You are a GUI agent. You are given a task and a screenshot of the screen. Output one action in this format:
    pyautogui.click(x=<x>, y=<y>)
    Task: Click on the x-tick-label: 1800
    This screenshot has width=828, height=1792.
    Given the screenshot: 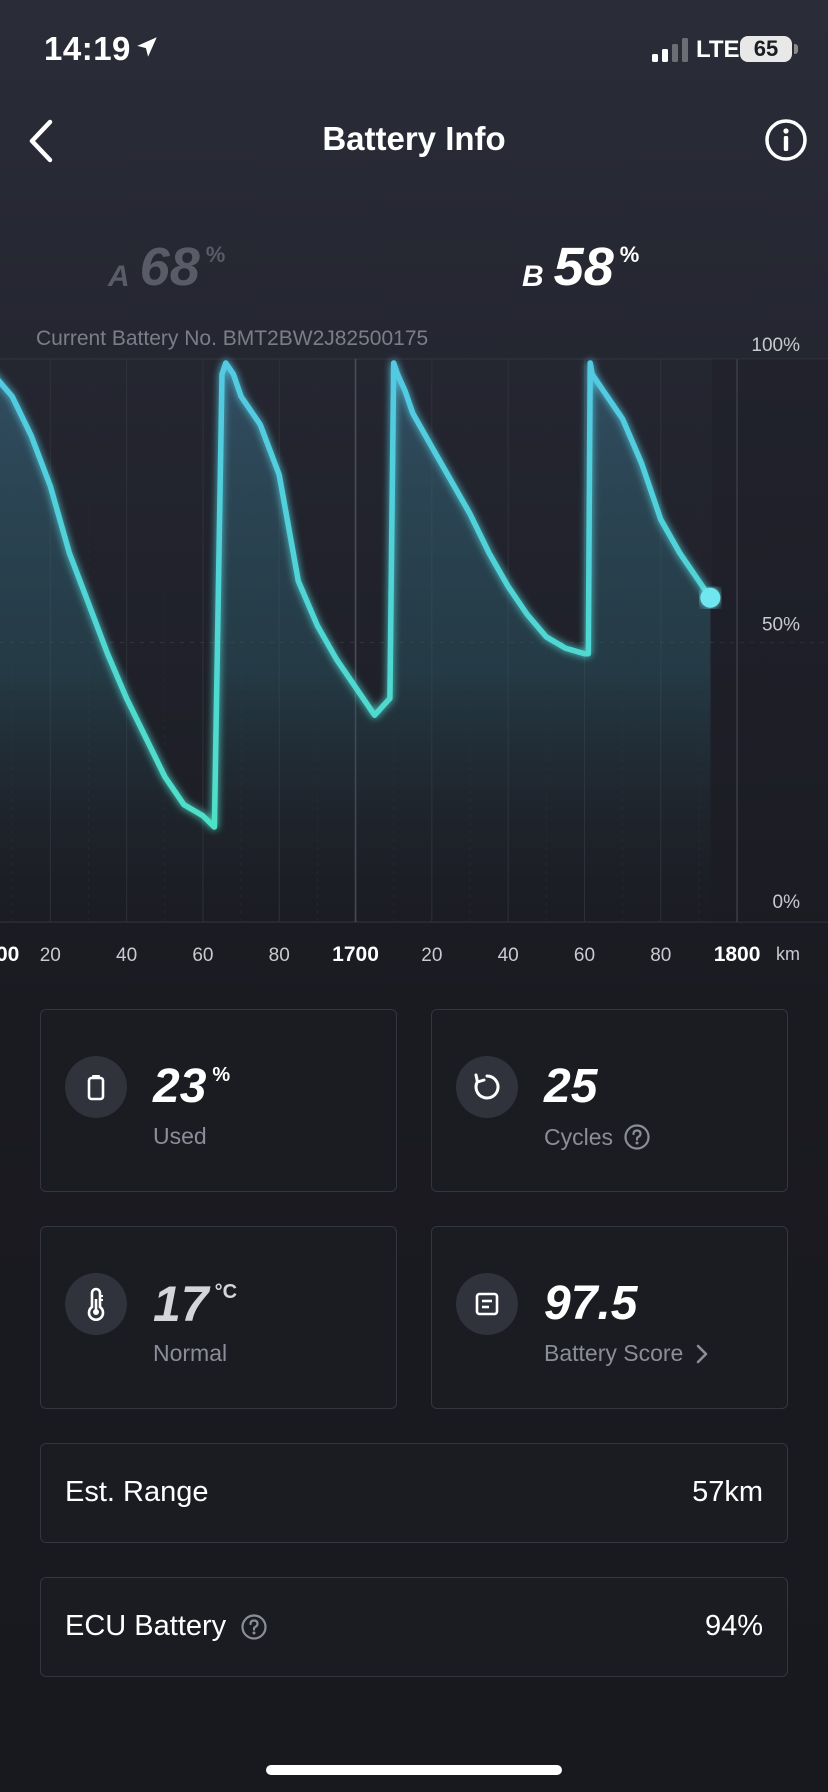 What is the action you would take?
    pyautogui.click(x=737, y=954)
    